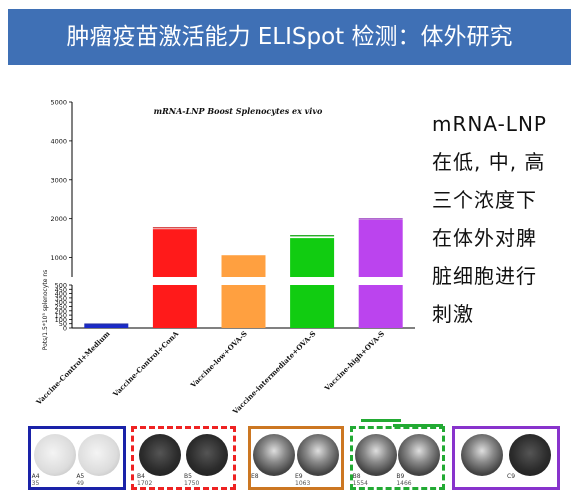  Describe the element at coordinates (360, 483) in the screenshot. I see `well-spot-count: 1554` at that location.